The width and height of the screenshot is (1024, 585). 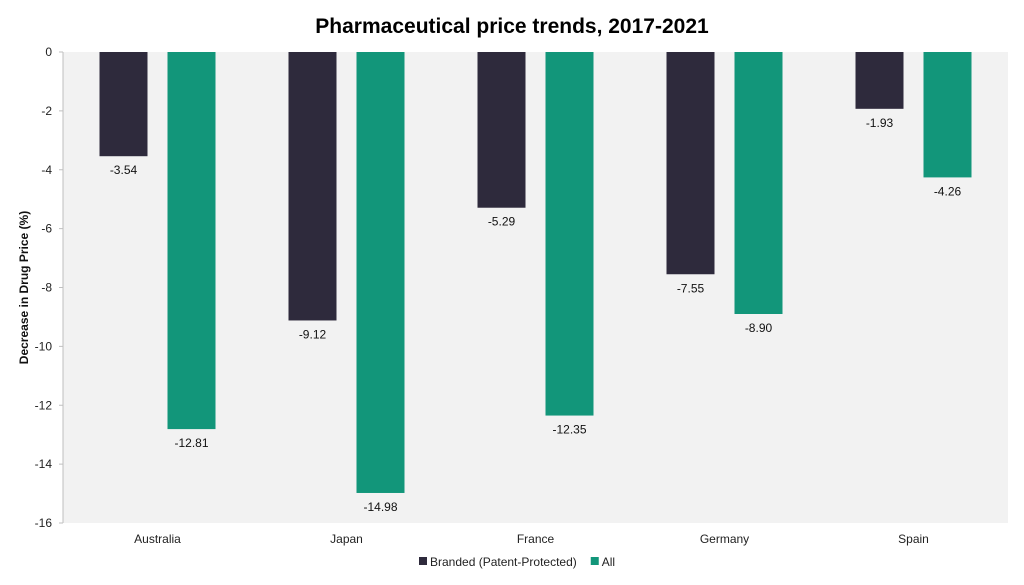 What do you see at coordinates (569, 430) in the screenshot?
I see `data-label: -12.35` at bounding box center [569, 430].